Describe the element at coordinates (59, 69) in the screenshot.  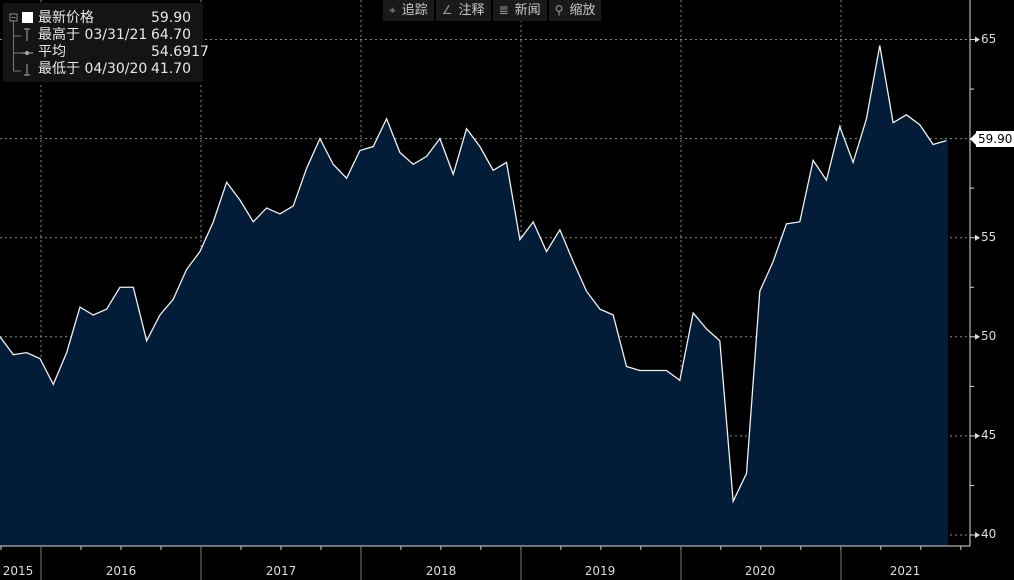
I see `legend-low-label: 最低于` at that location.